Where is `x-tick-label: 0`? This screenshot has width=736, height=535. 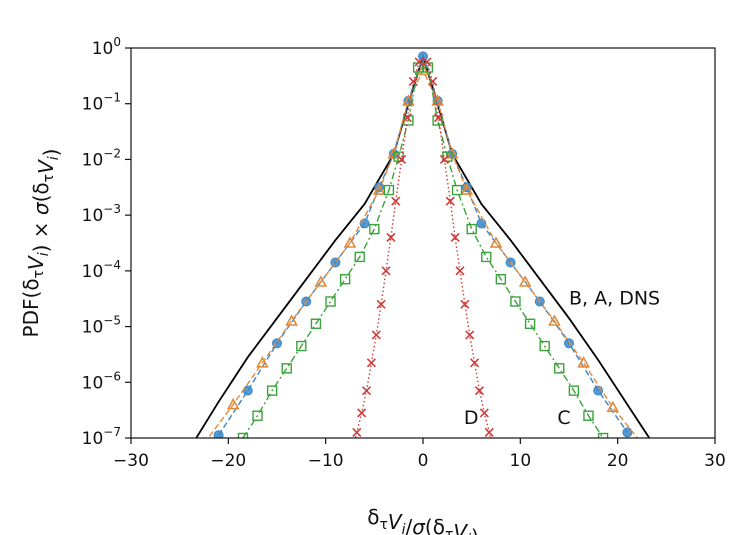 x-tick-label: 0 is located at coordinates (423, 461).